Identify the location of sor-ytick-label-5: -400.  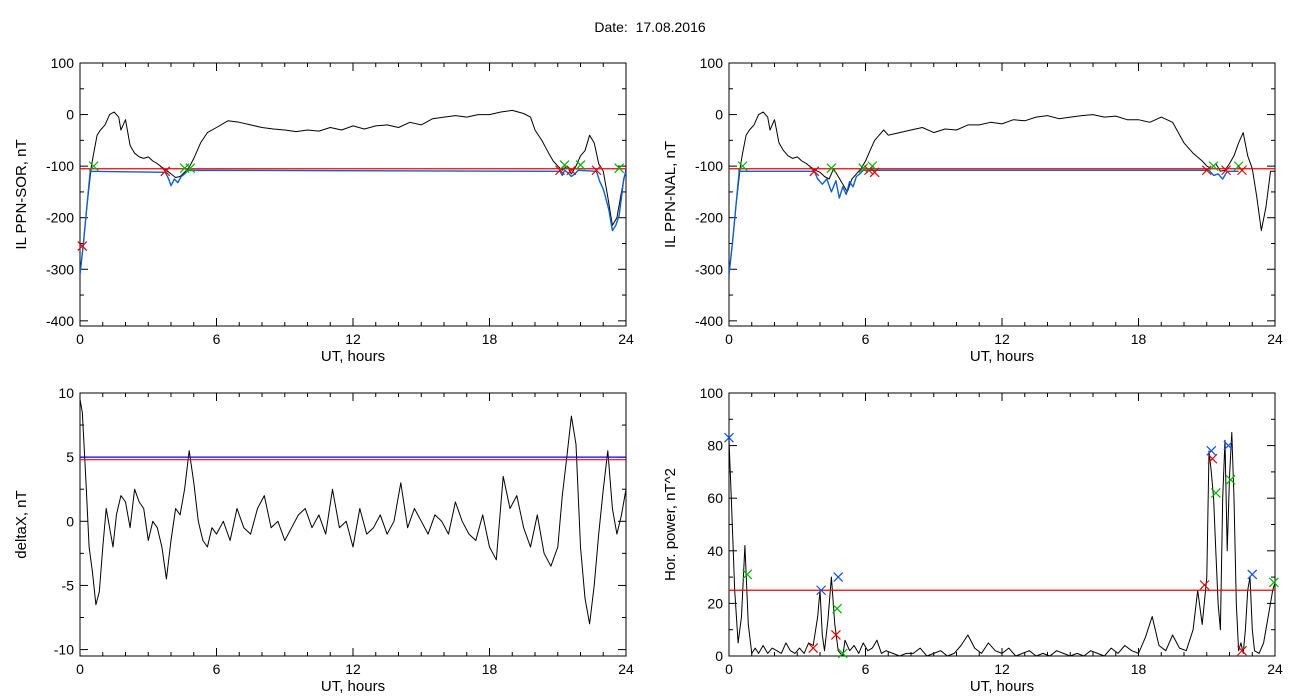
(60, 321).